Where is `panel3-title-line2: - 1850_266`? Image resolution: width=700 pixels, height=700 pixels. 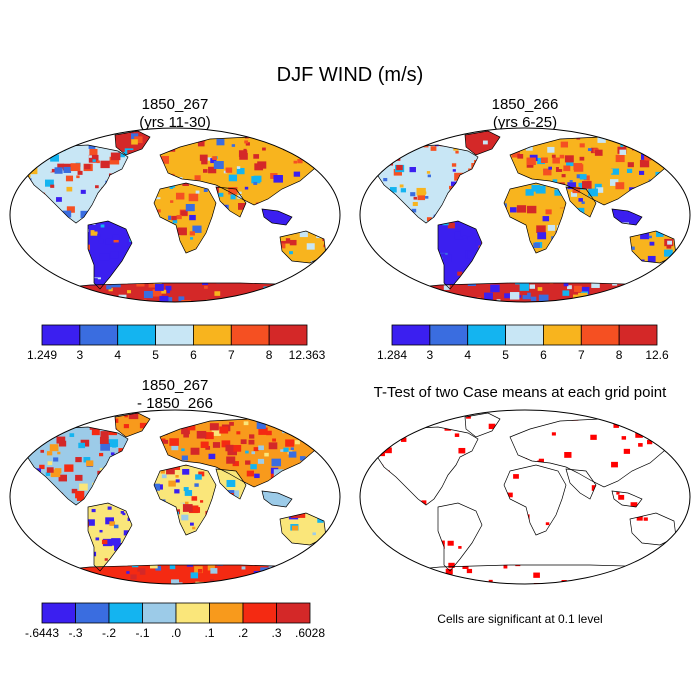 panel3-title-line2: - 1850_266 is located at coordinates (175, 403).